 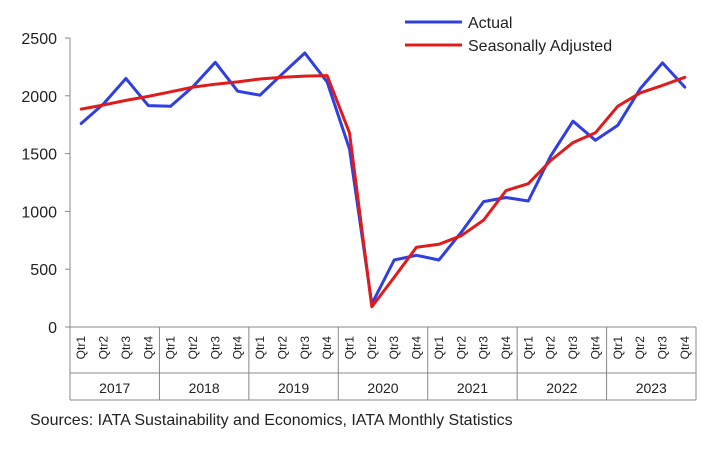 I want to click on y-tick-label: 500, so click(x=43, y=270).